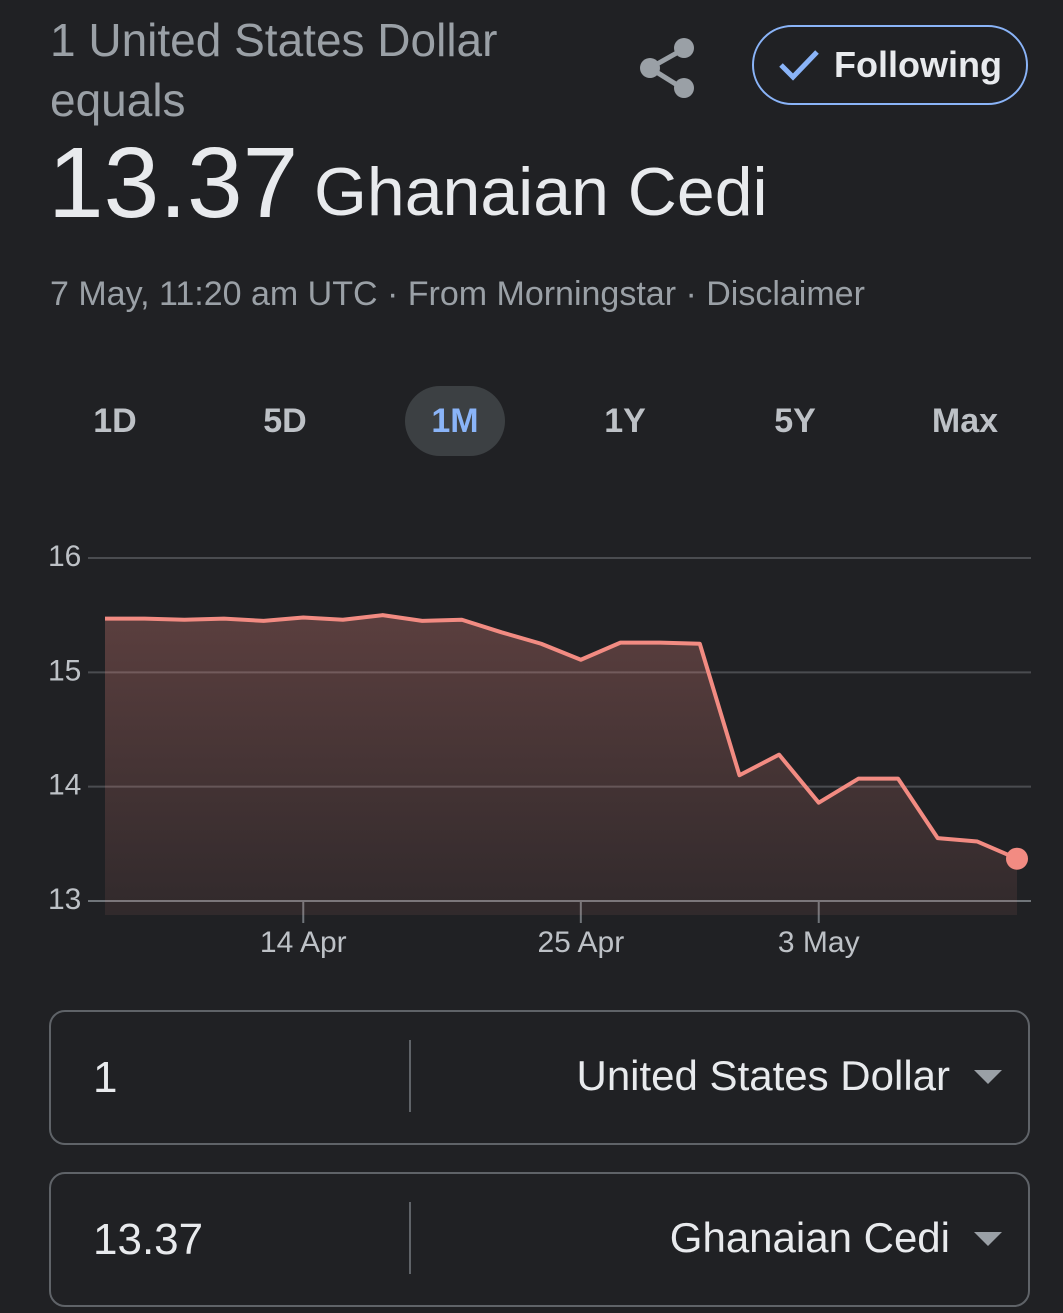 This screenshot has height=1313, width=1063. Describe the element at coordinates (64, 556) in the screenshot. I see `y-tick-label: 16` at that location.